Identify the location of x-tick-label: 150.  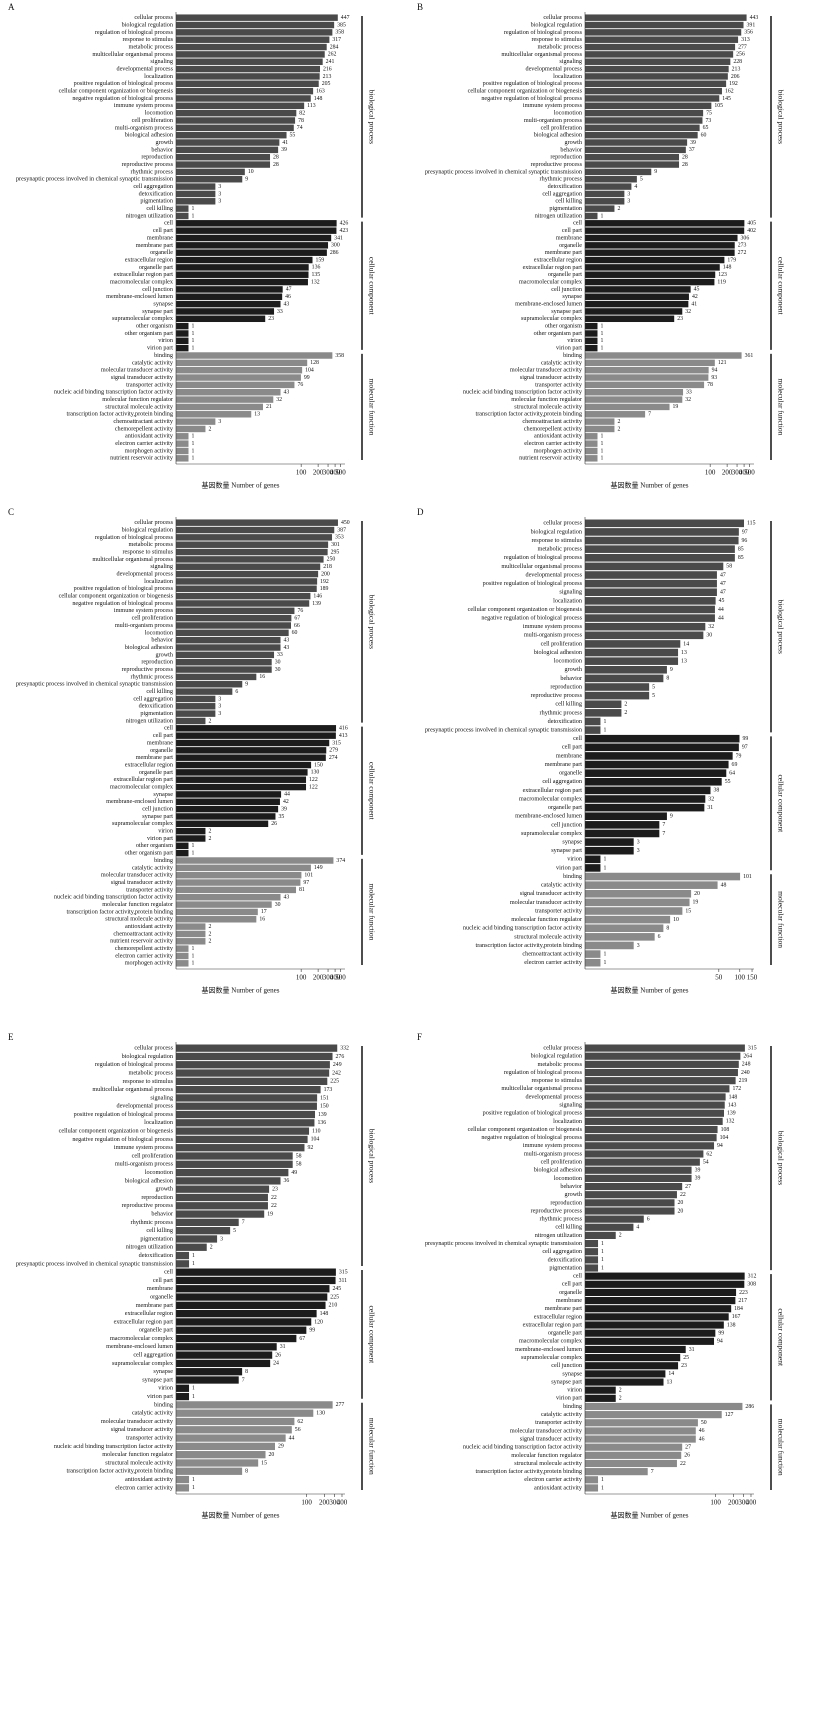
(752, 978).